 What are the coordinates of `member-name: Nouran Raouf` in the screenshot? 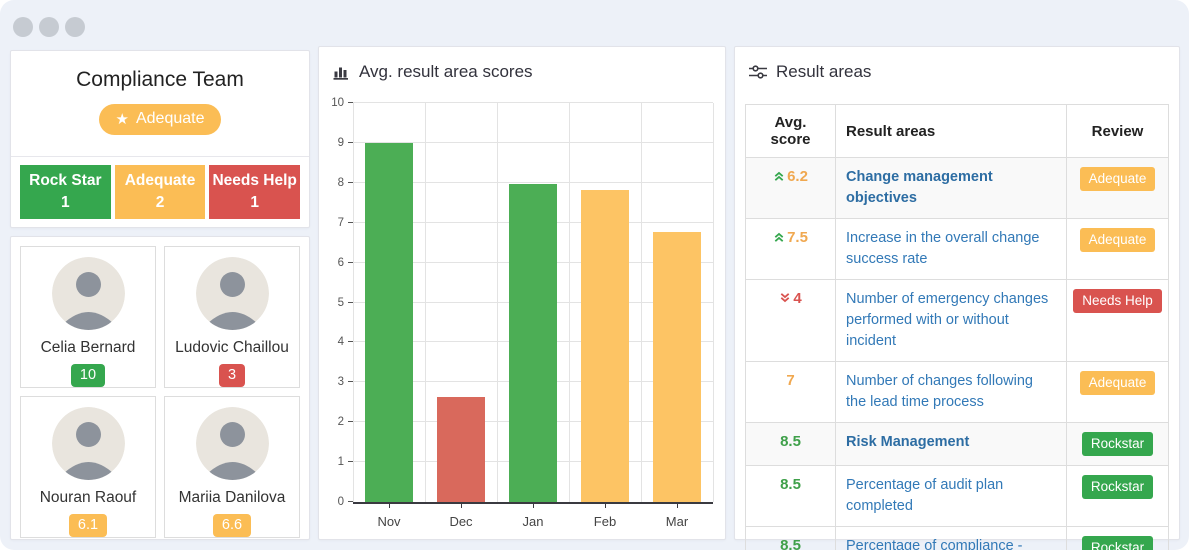 It's located at (88, 497).